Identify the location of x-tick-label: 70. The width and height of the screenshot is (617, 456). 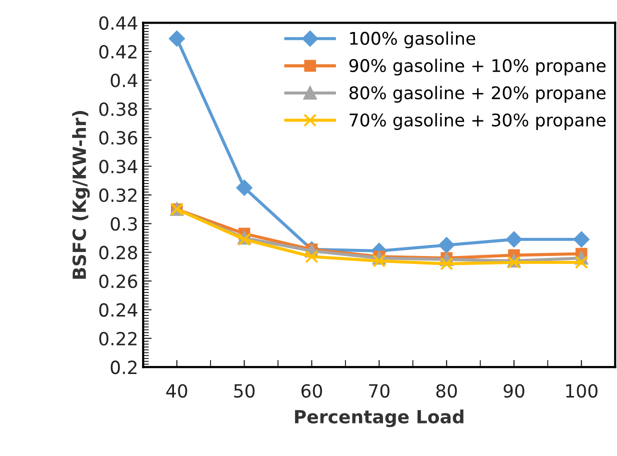
(379, 391).